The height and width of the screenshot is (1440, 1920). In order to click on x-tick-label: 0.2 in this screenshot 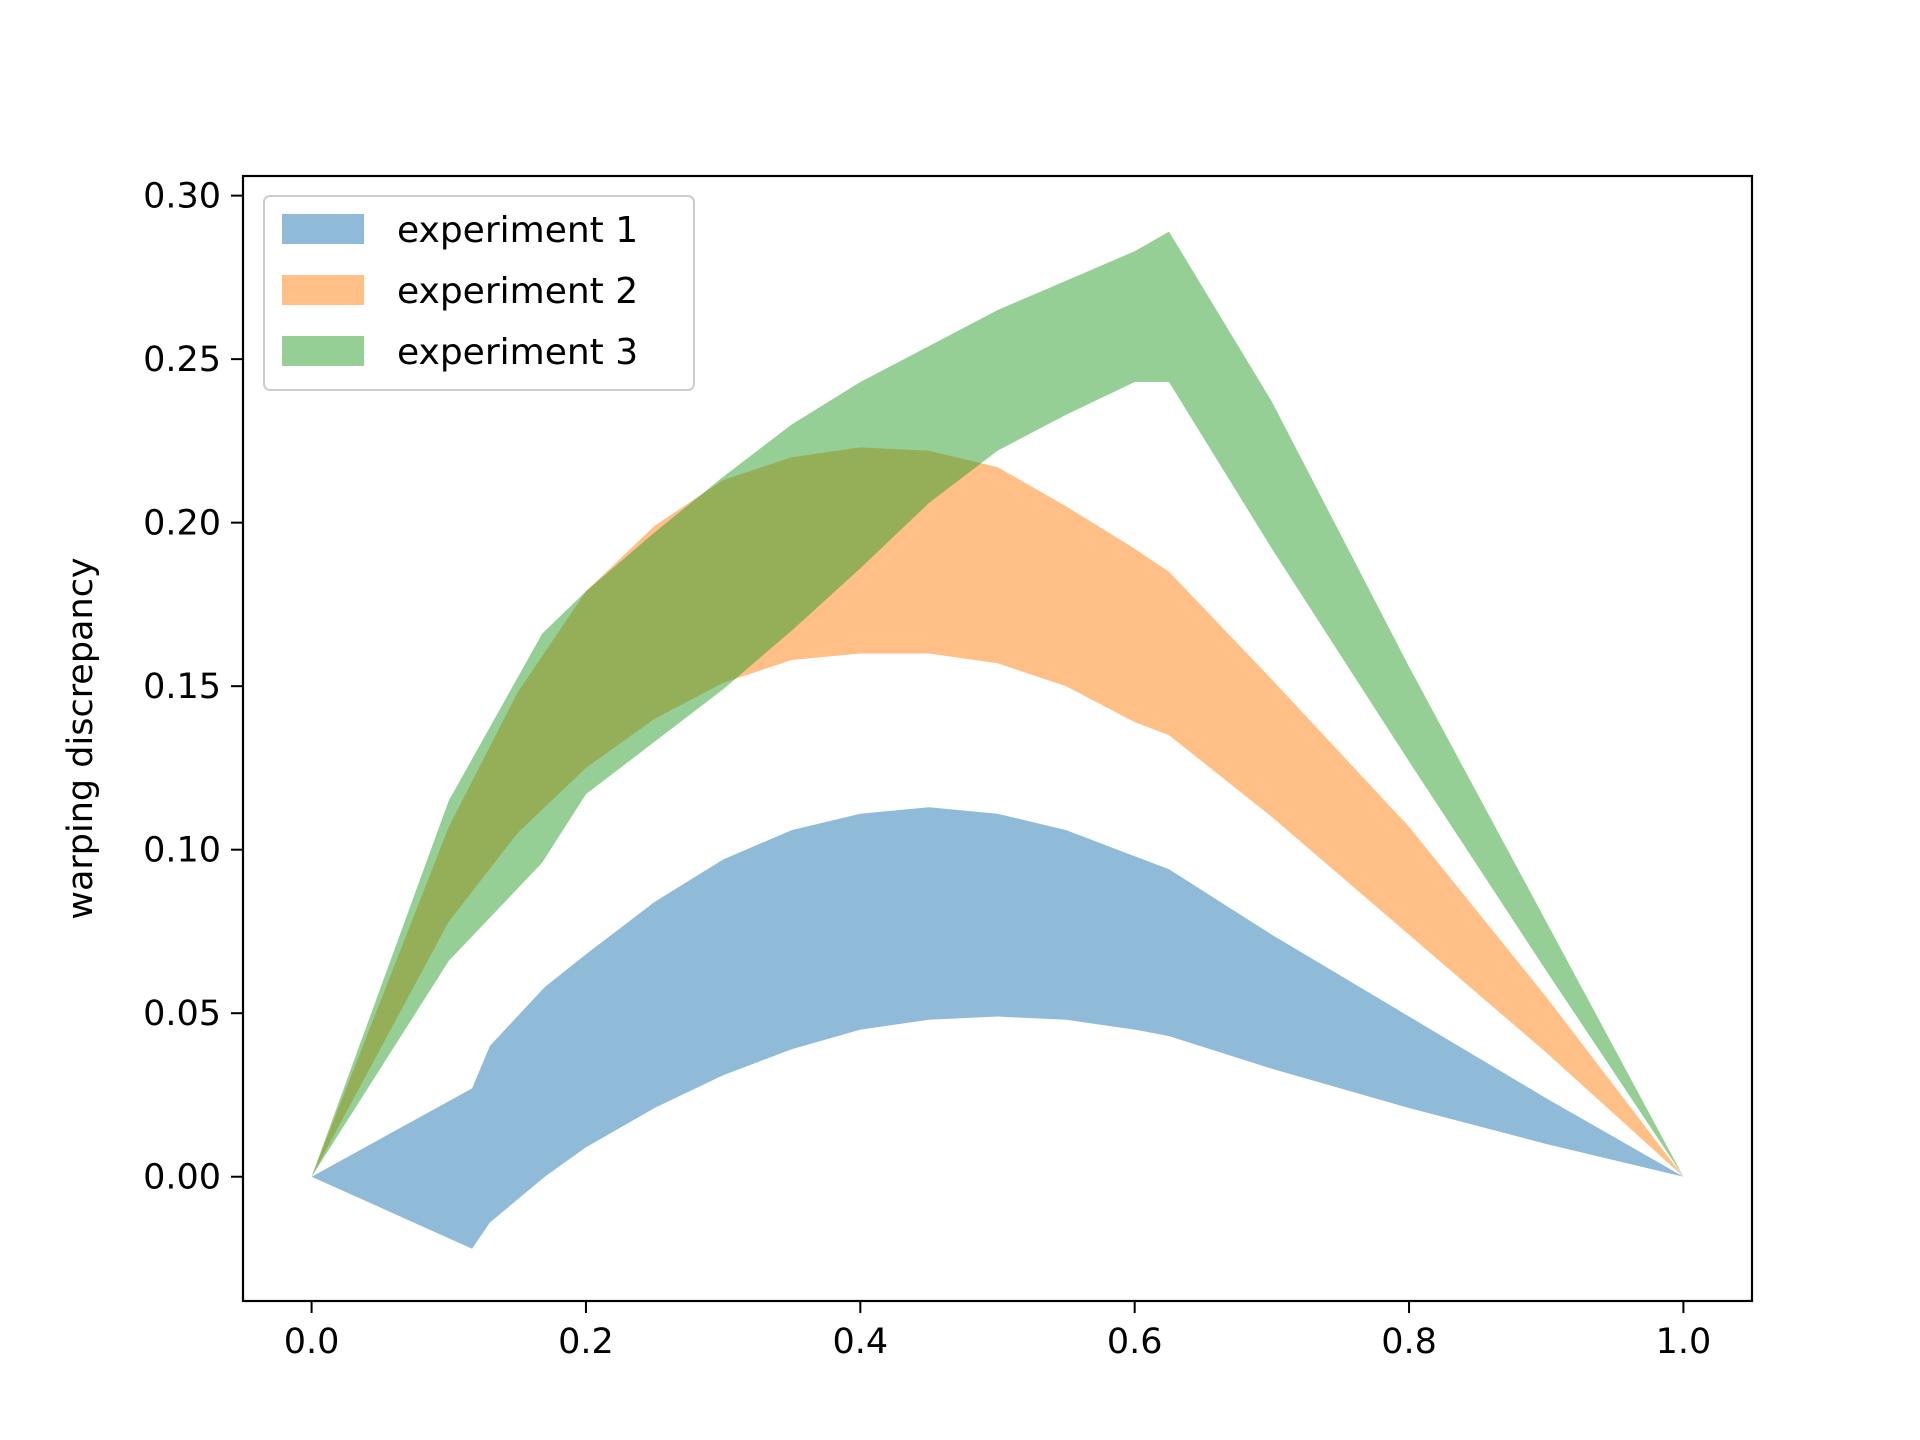, I will do `click(586, 1342)`.